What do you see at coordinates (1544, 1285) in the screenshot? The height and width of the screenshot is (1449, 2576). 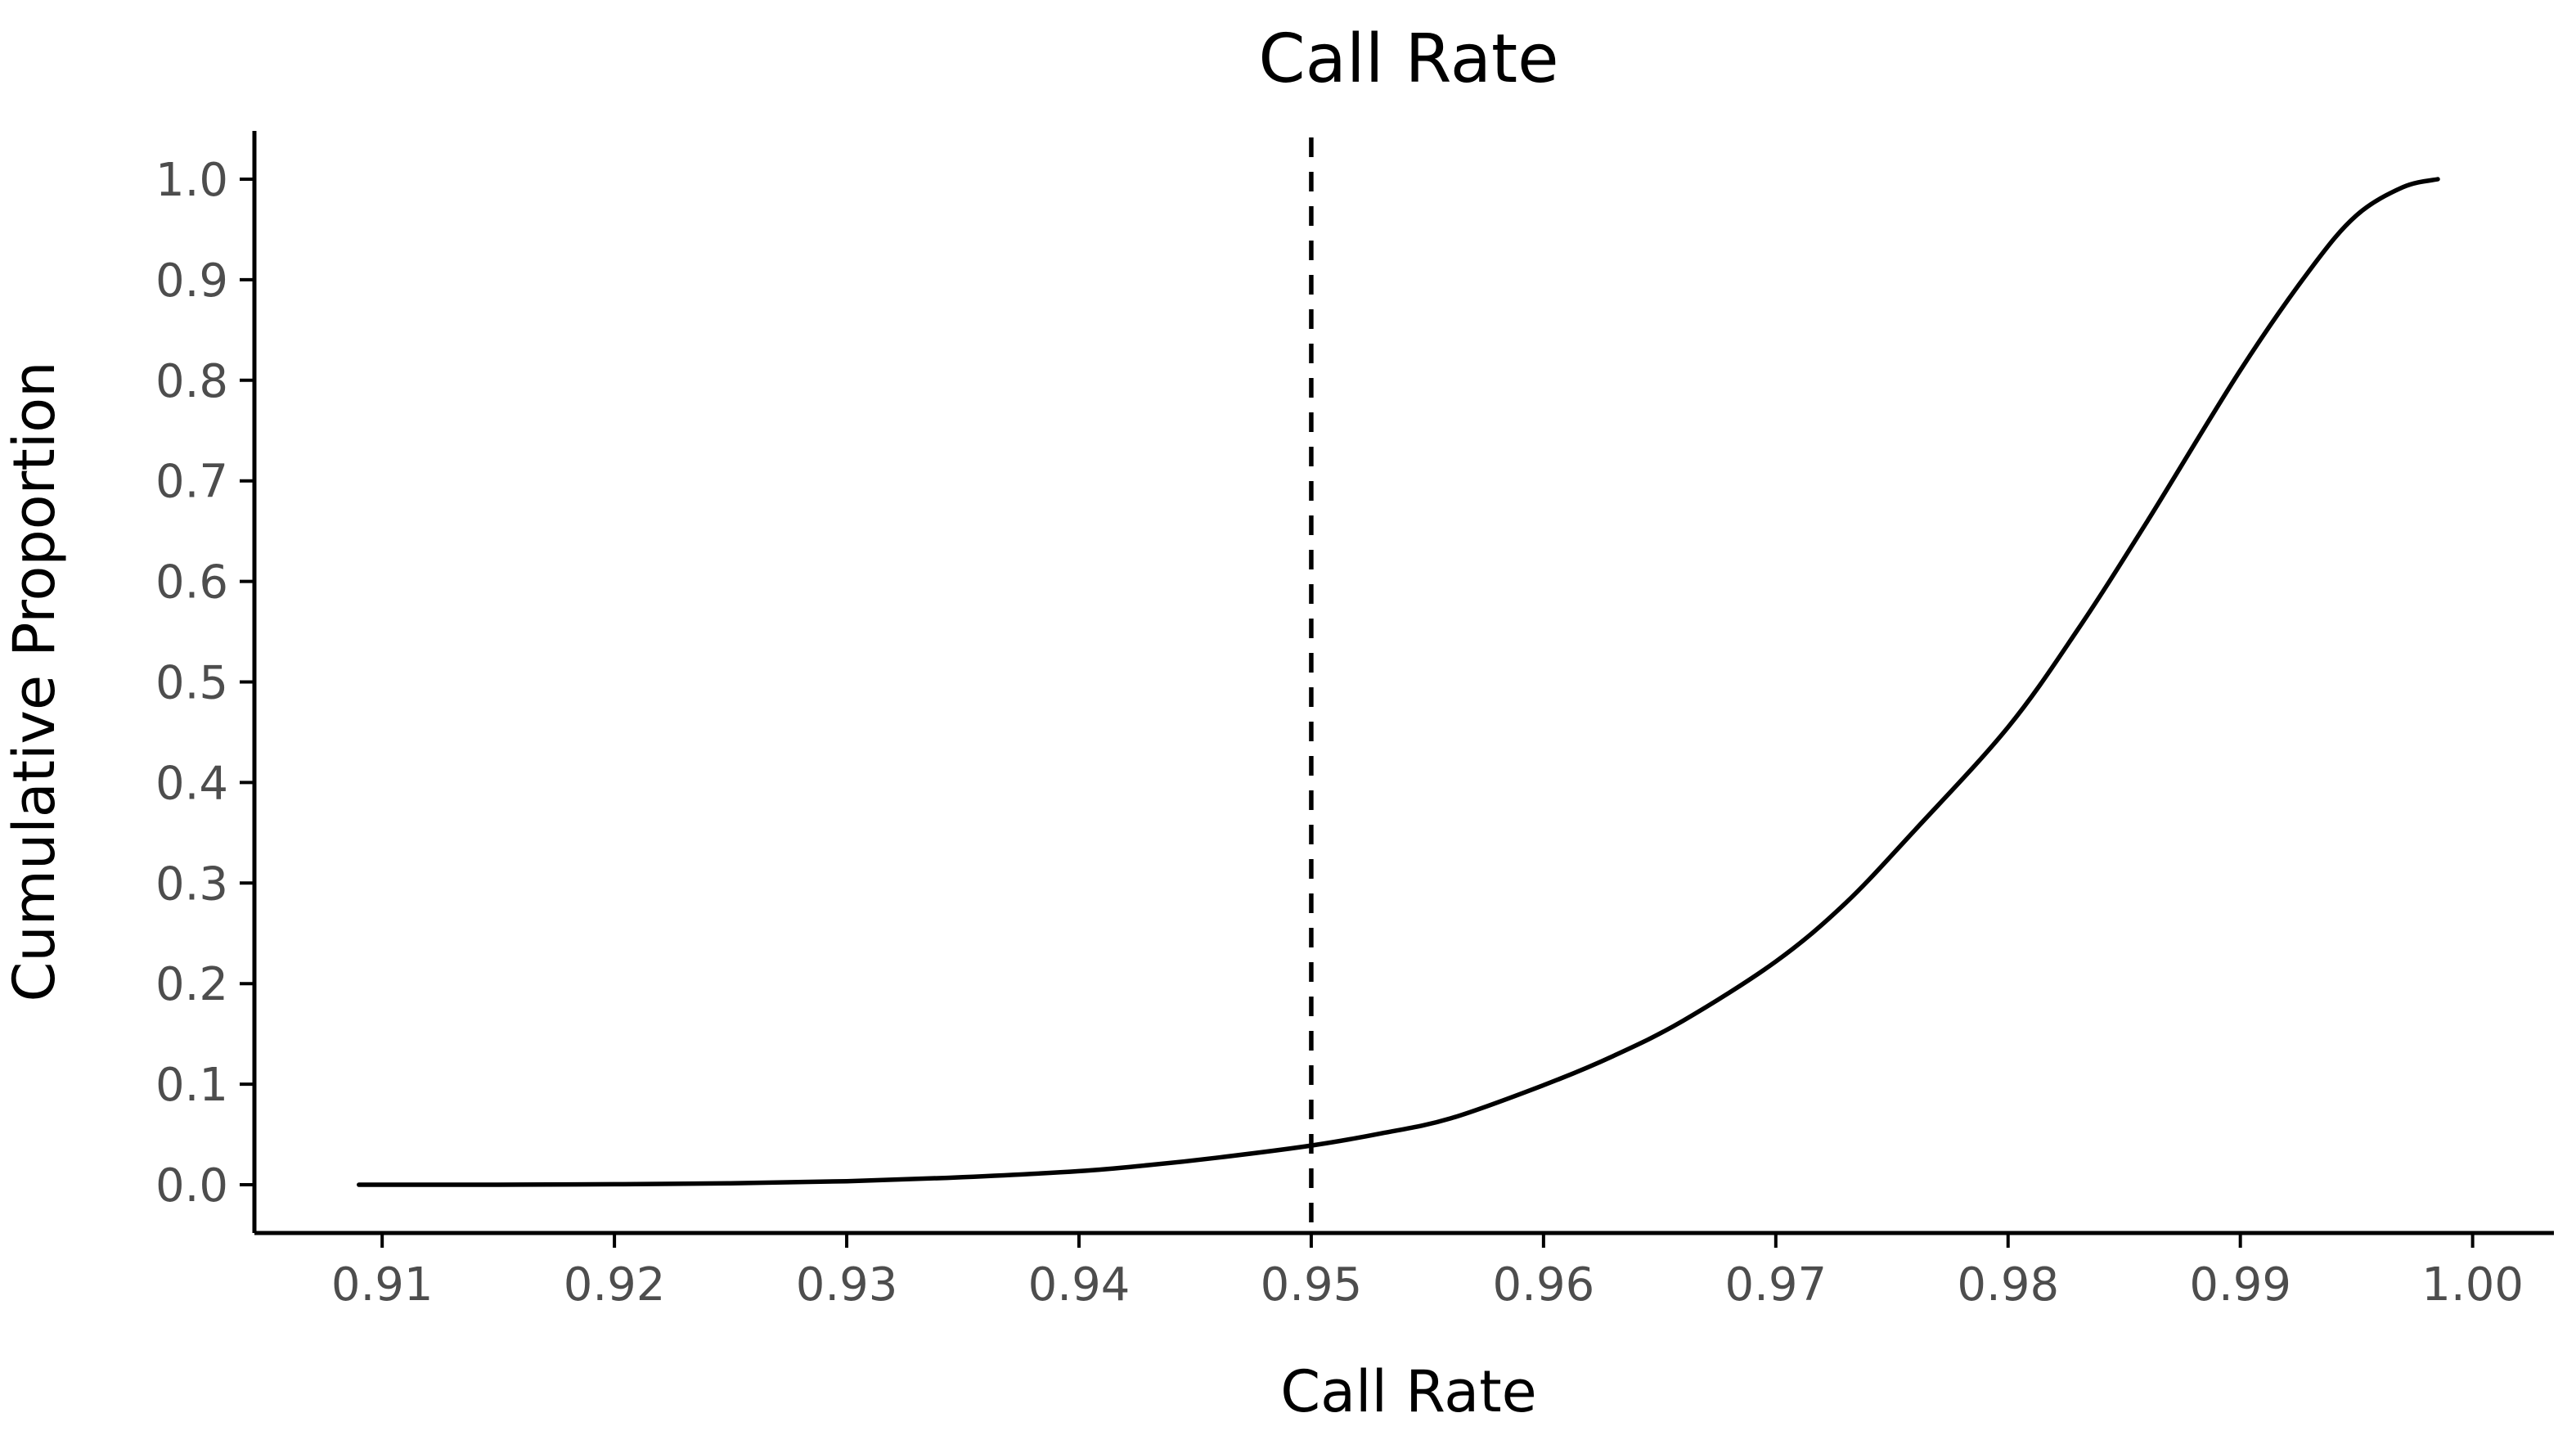 I see `x-tick-label: 0.96` at bounding box center [1544, 1285].